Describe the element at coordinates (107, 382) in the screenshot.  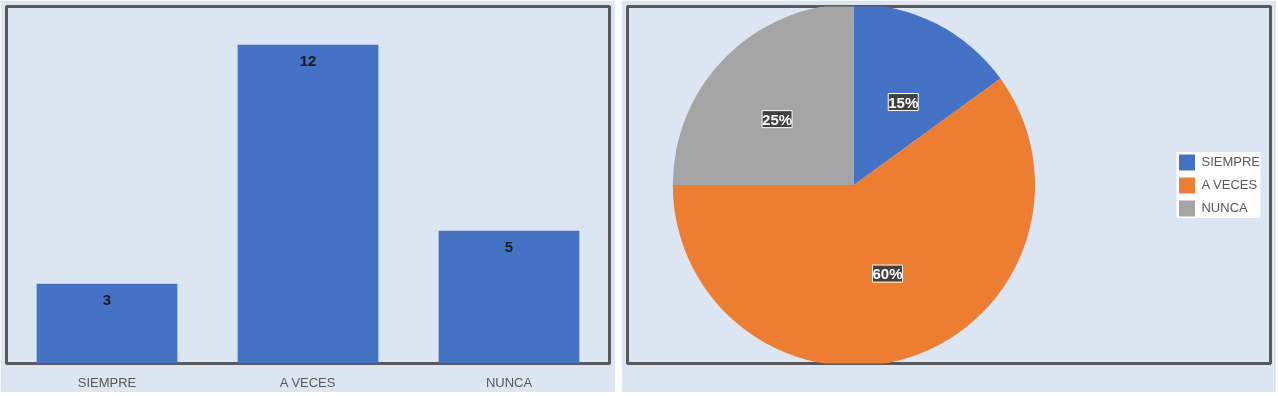
I see `x-tick-label: SIEMPRE` at that location.